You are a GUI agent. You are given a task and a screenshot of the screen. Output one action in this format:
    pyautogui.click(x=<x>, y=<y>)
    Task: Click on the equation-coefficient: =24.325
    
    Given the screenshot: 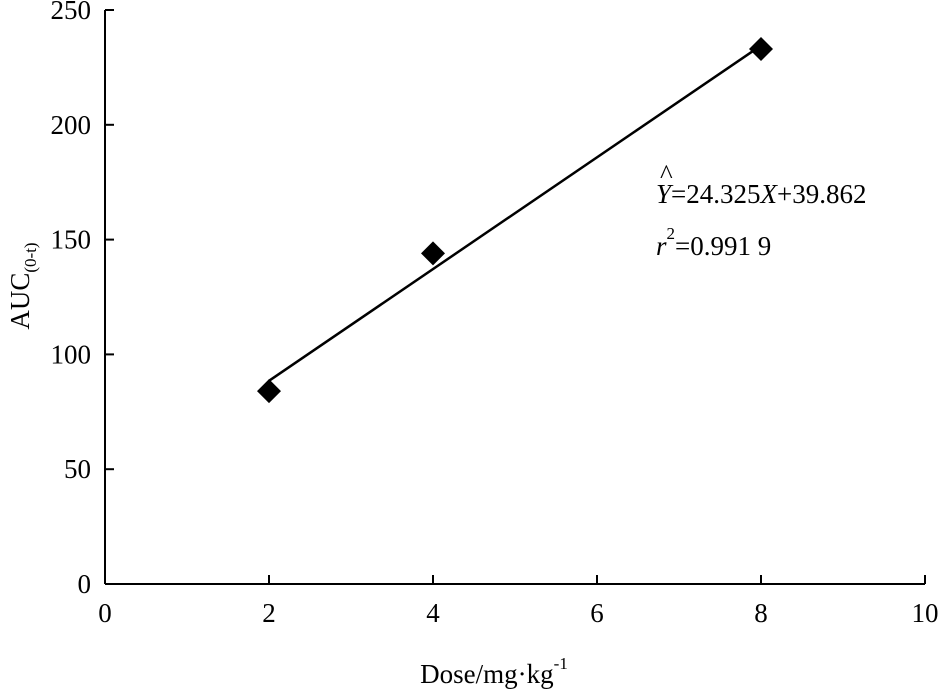 What is the action you would take?
    pyautogui.click(x=715, y=194)
    